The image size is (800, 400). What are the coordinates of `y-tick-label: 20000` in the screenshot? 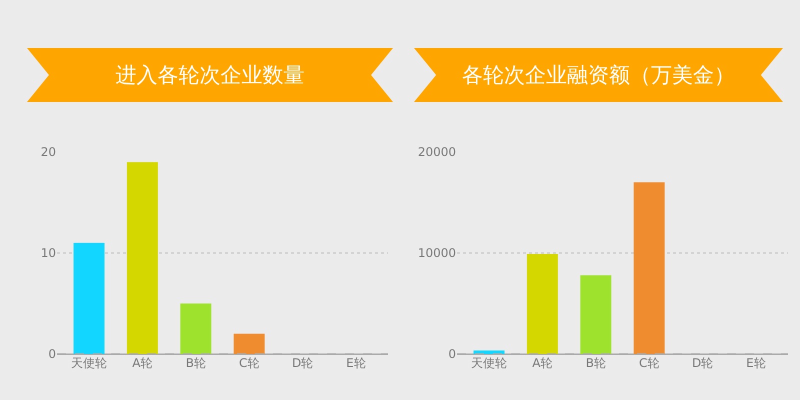 It's located at (437, 152).